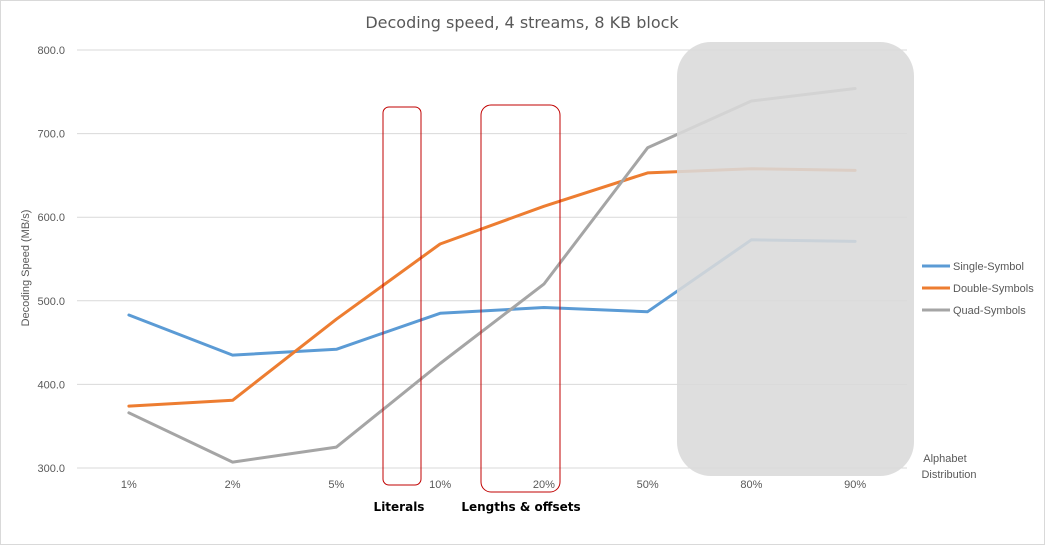 The height and width of the screenshot is (545, 1045). Describe the element at coordinates (520, 507) in the screenshot. I see `lengths-offsets-label: Lengths & offsets` at that location.